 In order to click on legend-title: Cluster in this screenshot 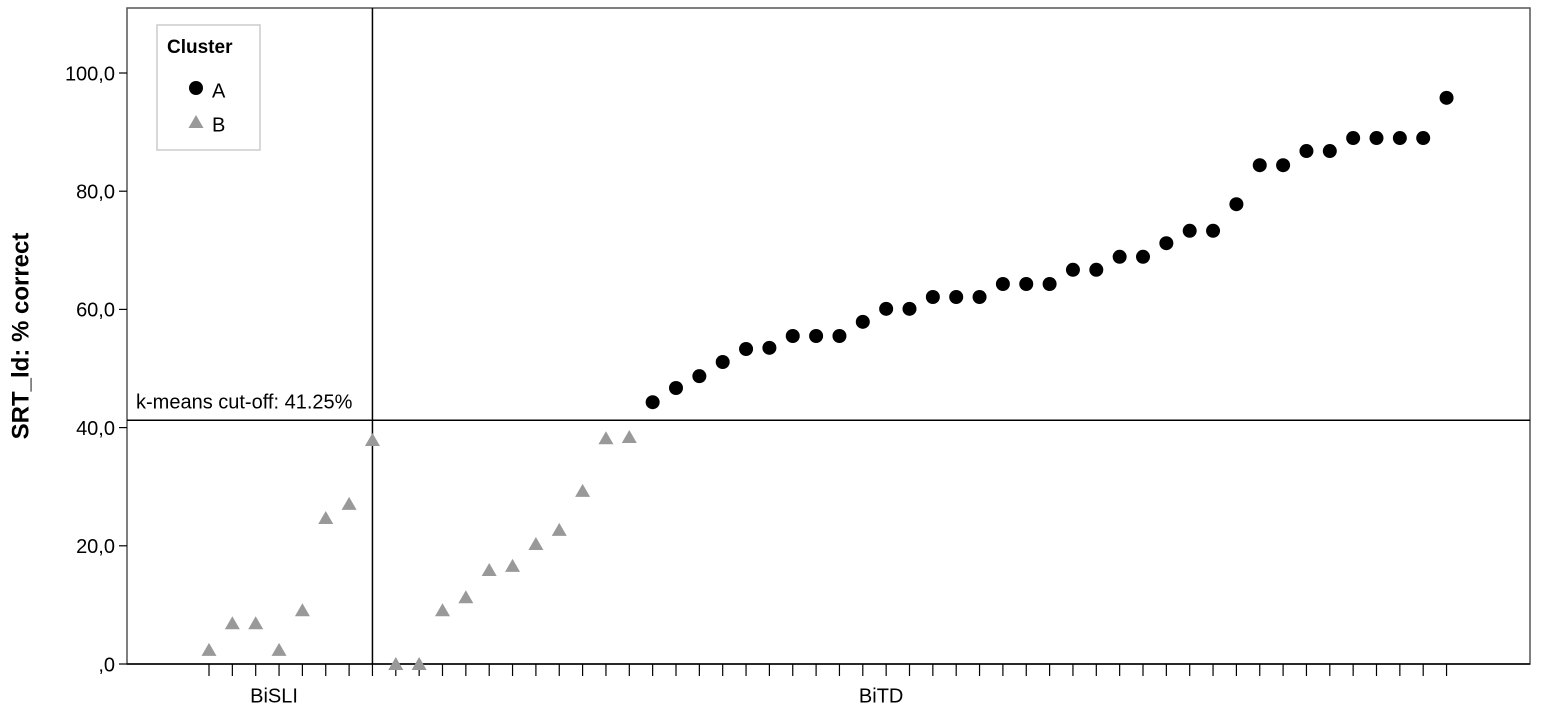, I will do `click(200, 47)`.